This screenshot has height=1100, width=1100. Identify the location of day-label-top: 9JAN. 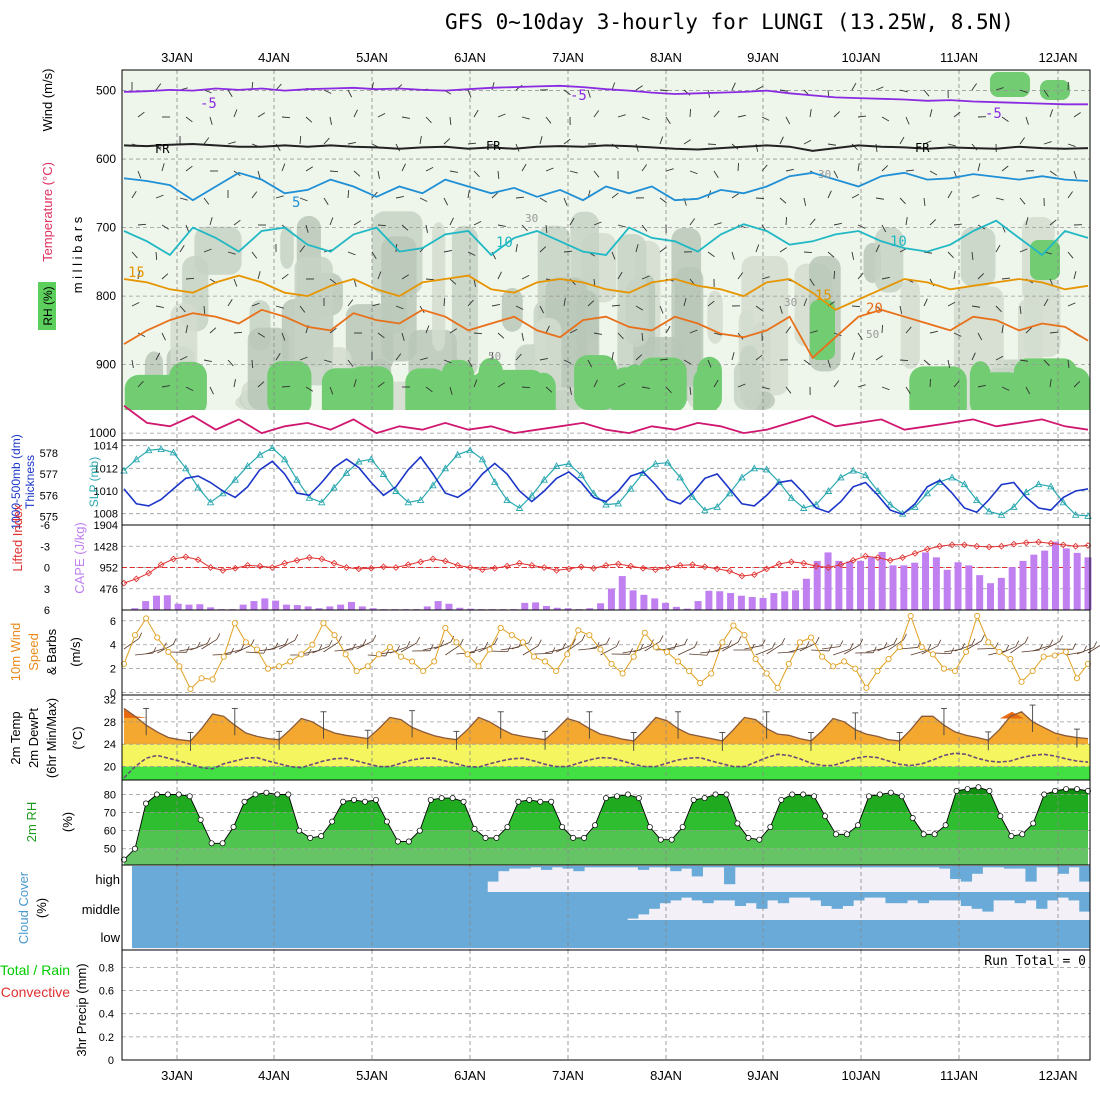
(763, 57).